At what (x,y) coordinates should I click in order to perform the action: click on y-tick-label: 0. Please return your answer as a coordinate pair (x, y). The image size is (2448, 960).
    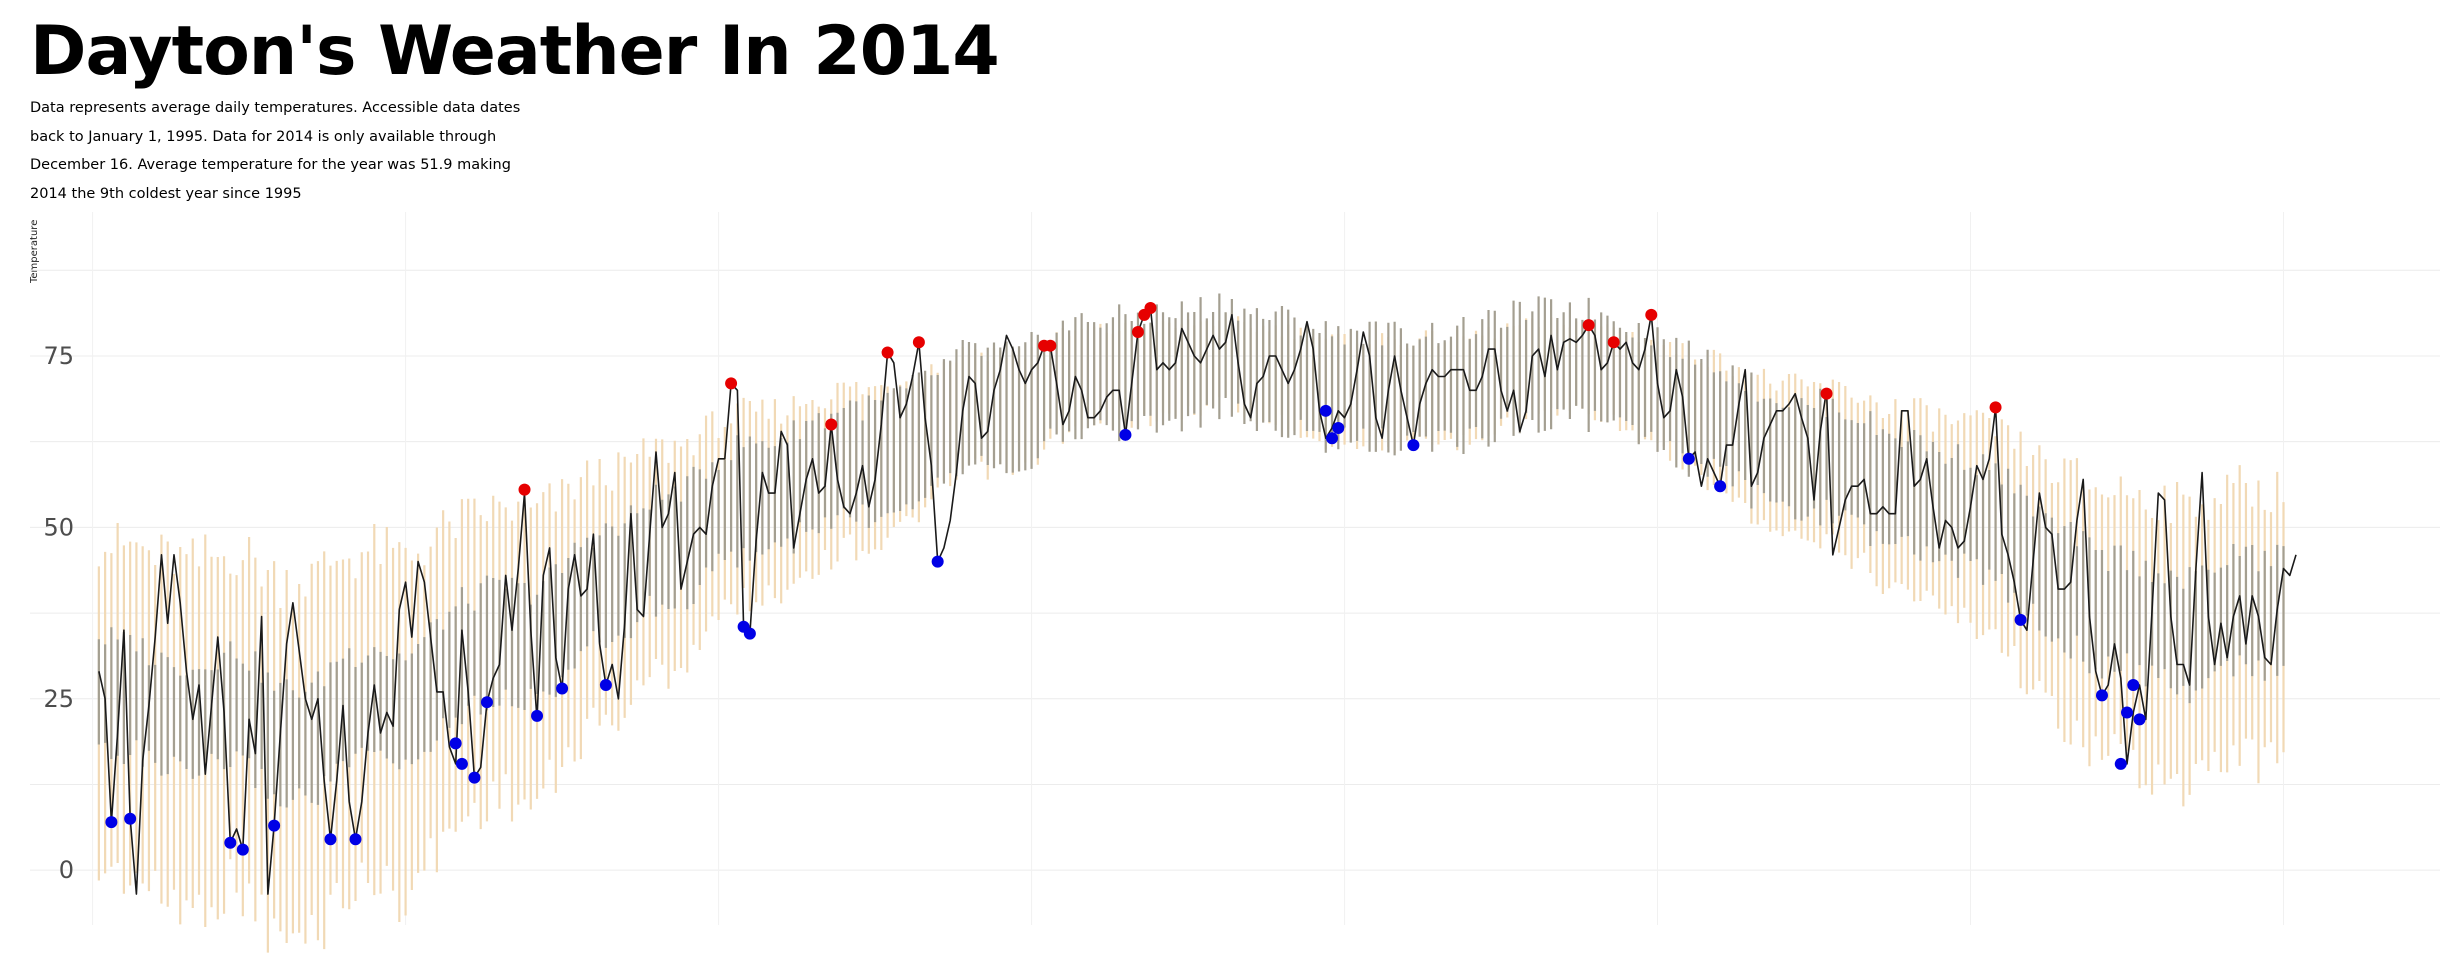
    Looking at the image, I should click on (66, 870).